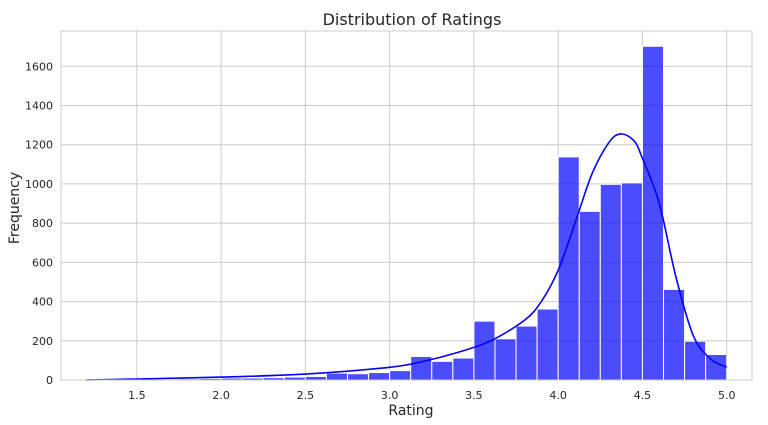 The height and width of the screenshot is (425, 768). I want to click on y-axis-title: Frequency, so click(15, 208).